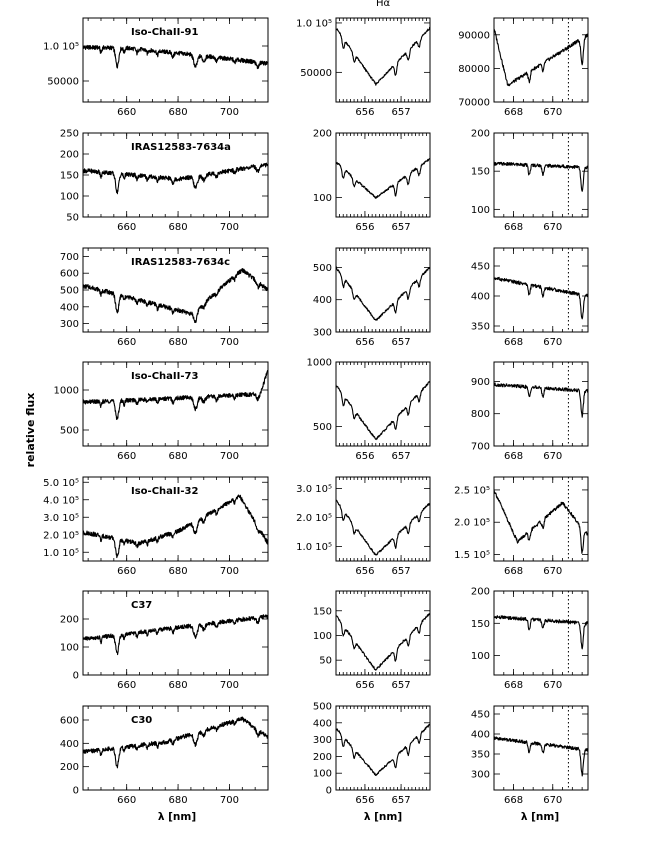 Image resolution: width=663 pixels, height=858 pixels. What do you see at coordinates (314, 489) in the screenshot?
I see `y-tick-label: 3.0 10⁵` at bounding box center [314, 489].